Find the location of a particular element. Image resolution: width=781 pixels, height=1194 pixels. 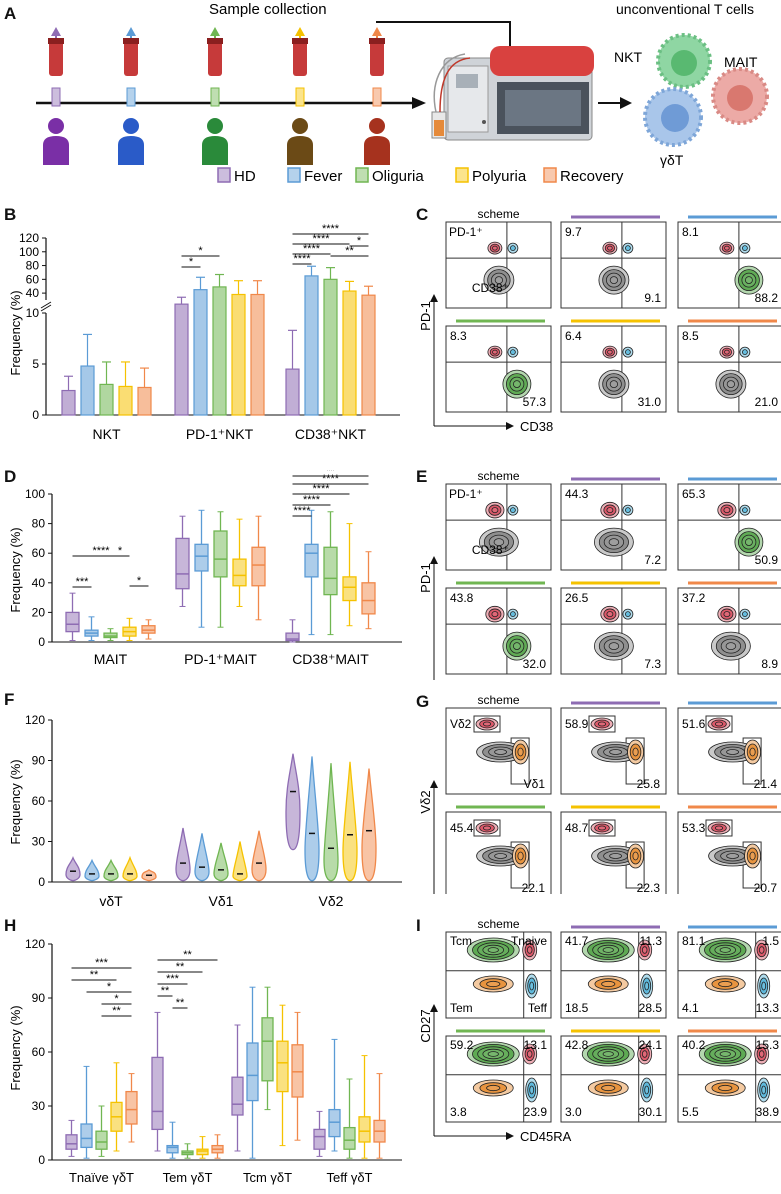

quadrant-value: 13.3 is located at coordinates (768, 1008).